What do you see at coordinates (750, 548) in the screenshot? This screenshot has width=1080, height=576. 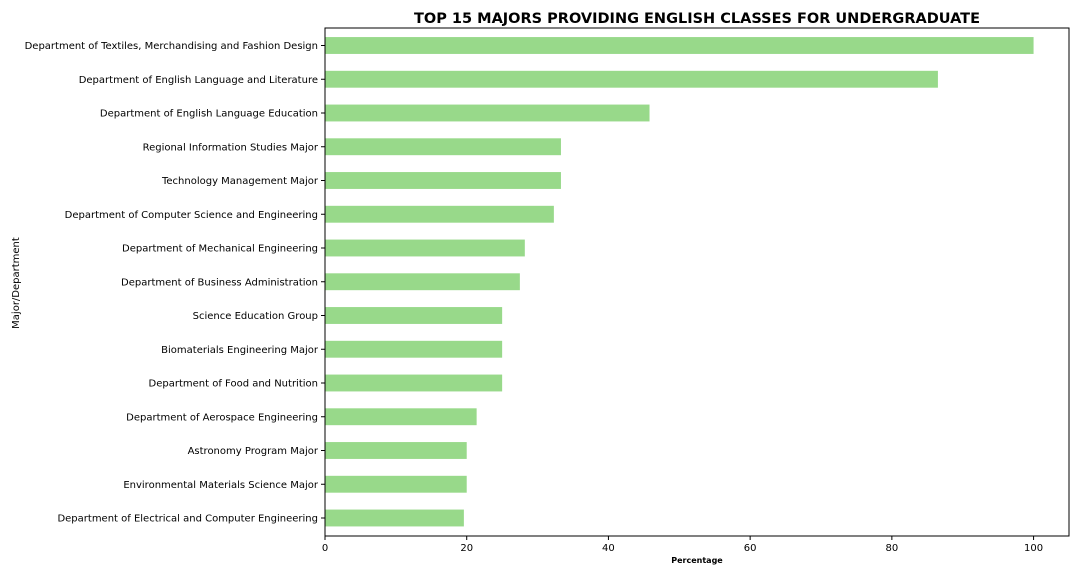 I see `x-tick-label: 60` at bounding box center [750, 548].